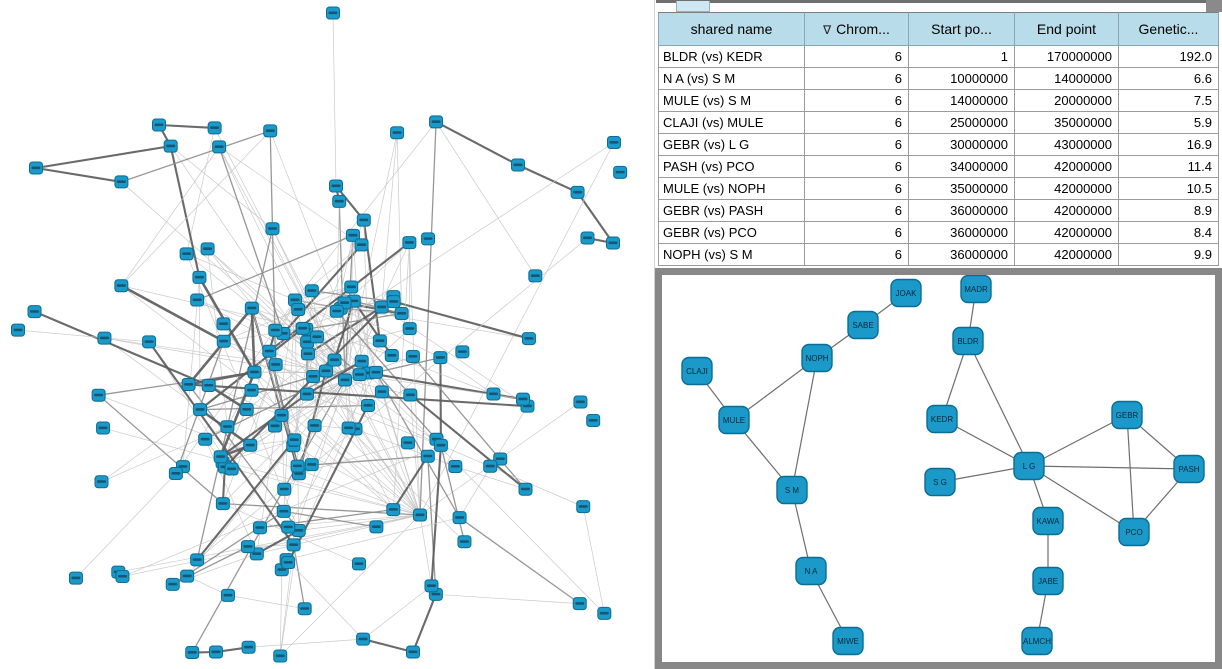  I want to click on graph-node: MADR, so click(976, 289).